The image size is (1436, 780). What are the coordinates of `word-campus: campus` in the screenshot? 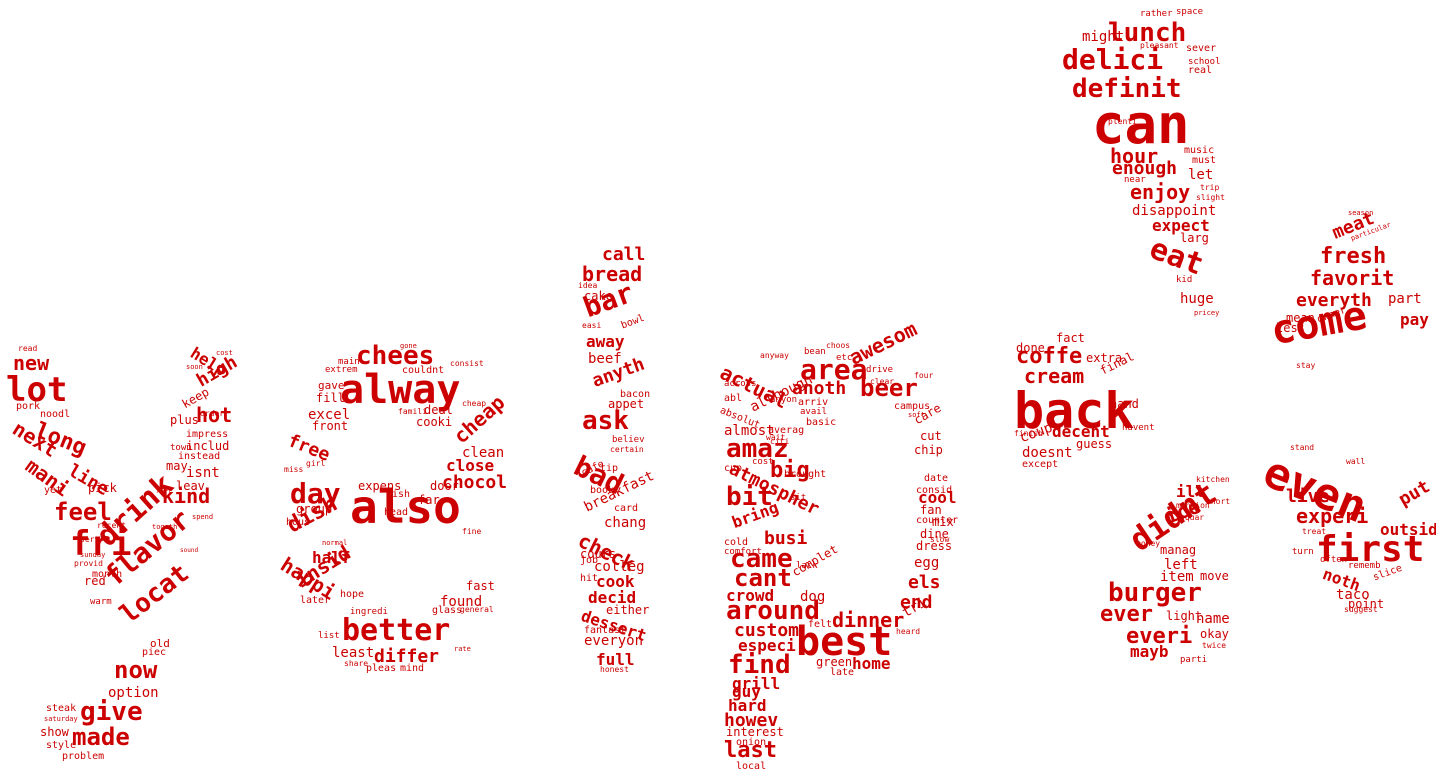 It's located at (912, 406).